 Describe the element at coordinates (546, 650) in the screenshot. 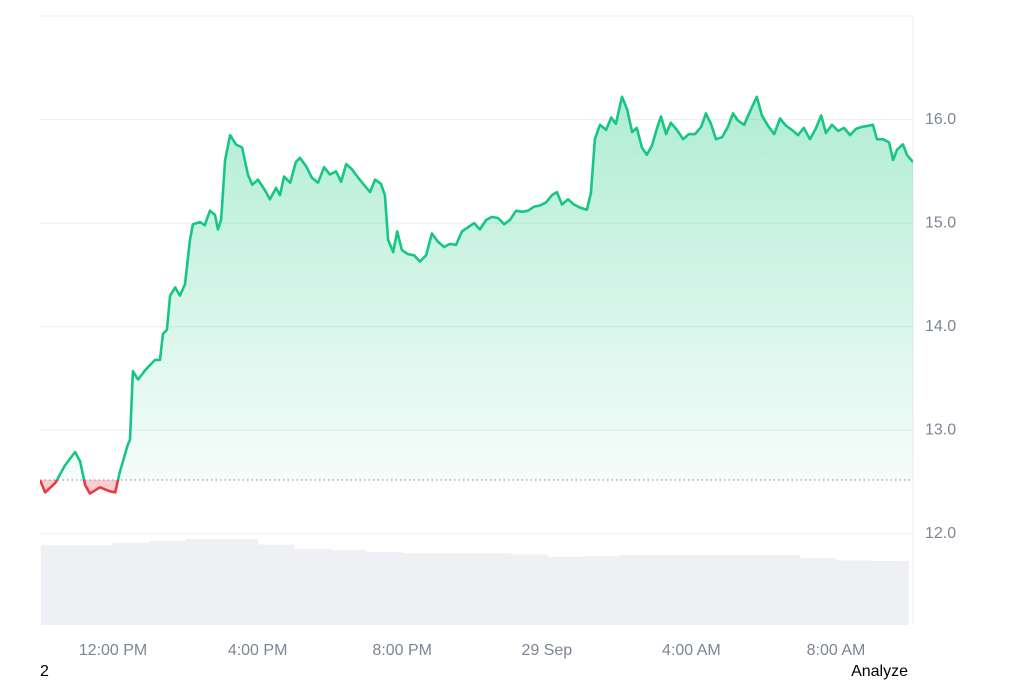

I see `x-tick-label: 29 Sep` at that location.